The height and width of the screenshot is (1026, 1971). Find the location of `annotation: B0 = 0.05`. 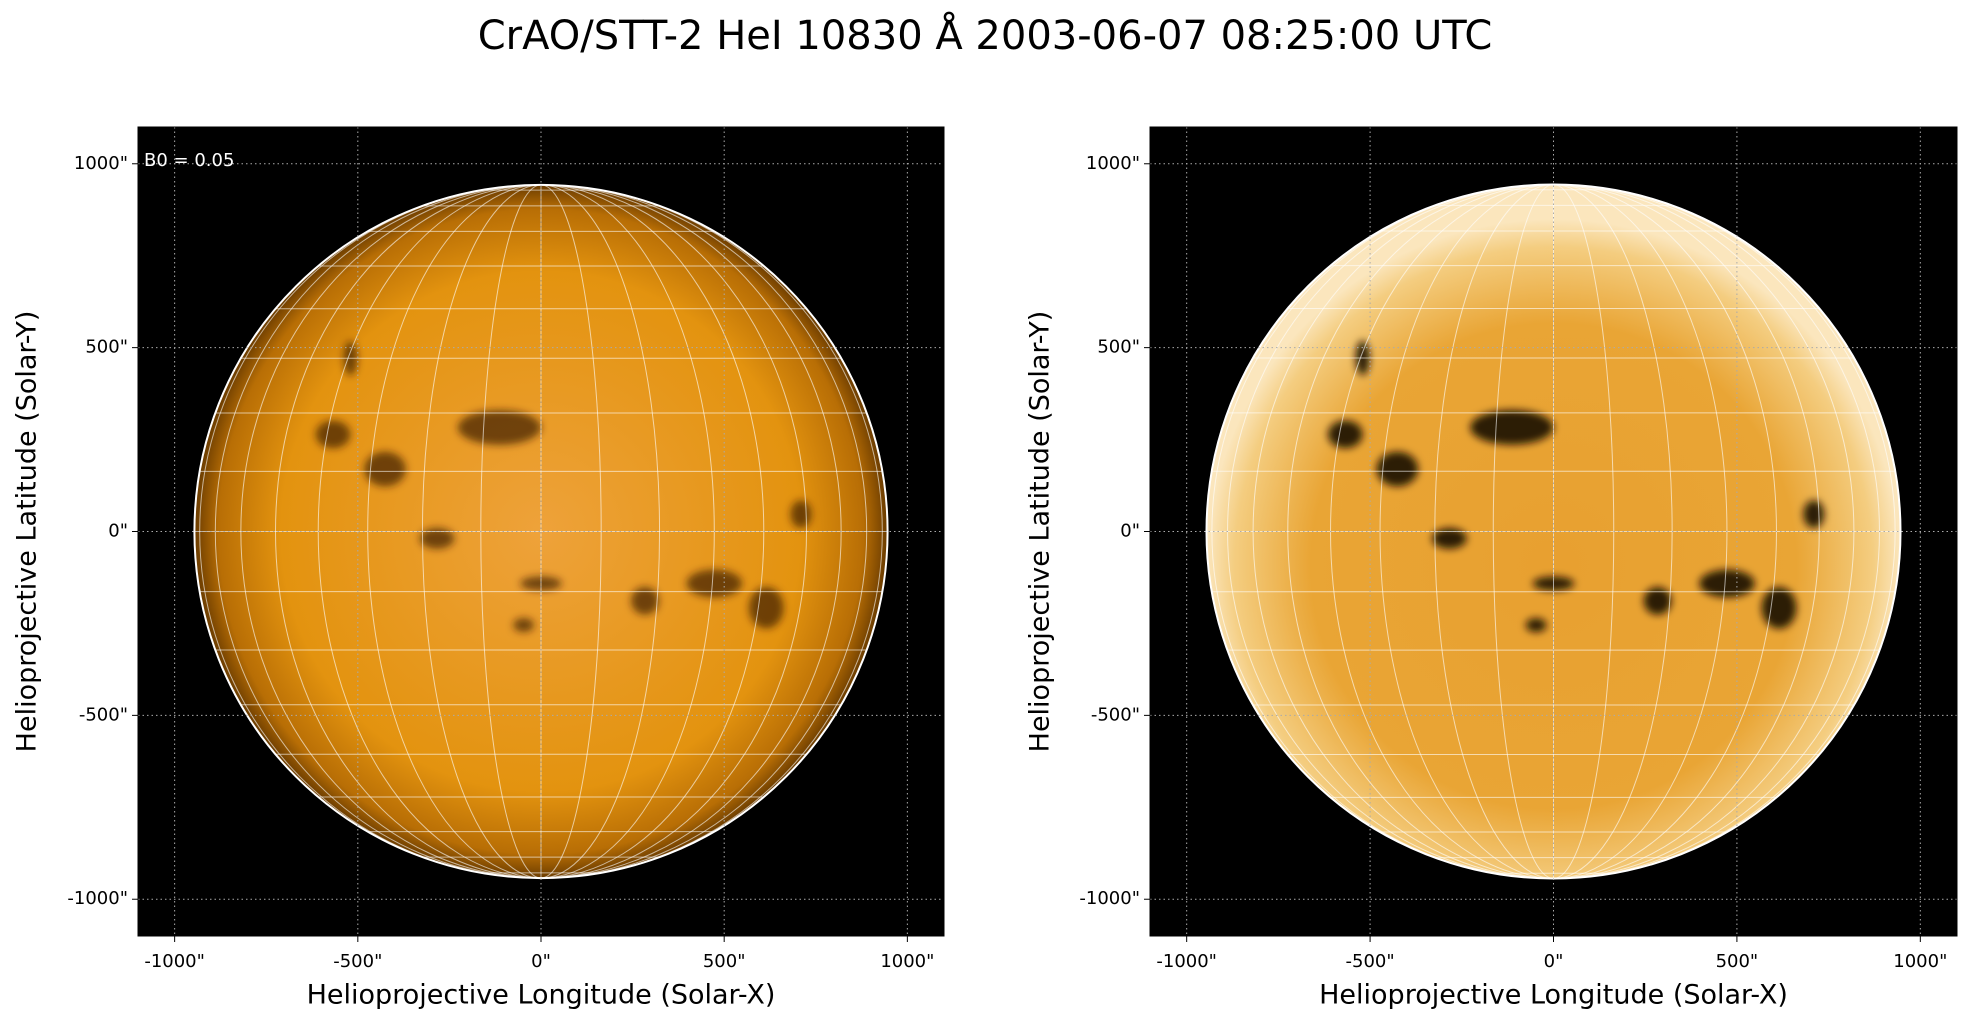

annotation: B0 = 0.05 is located at coordinates (189, 160).